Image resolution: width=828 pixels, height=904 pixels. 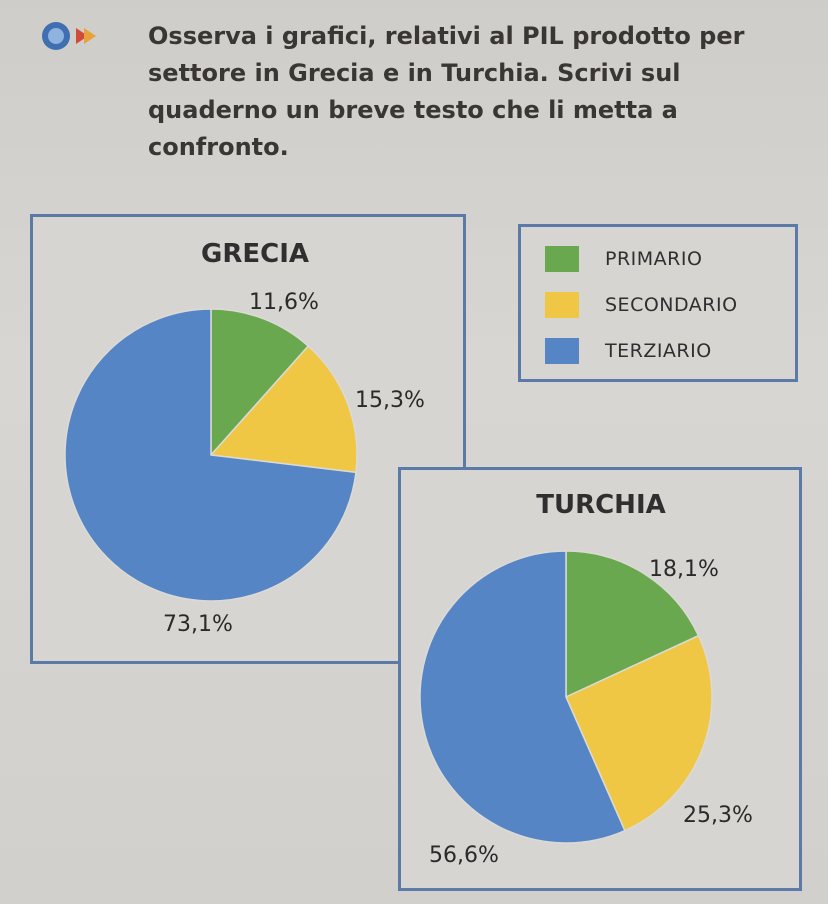 I want to click on turkey-slice-primario, so click(x=632, y=624).